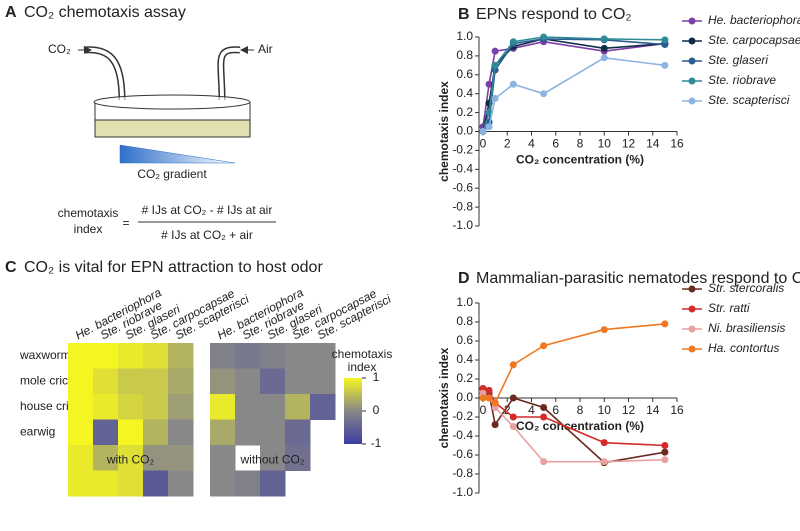  What do you see at coordinates (742, 80) in the screenshot?
I see `legend-label: Ste. riobrave` at bounding box center [742, 80].